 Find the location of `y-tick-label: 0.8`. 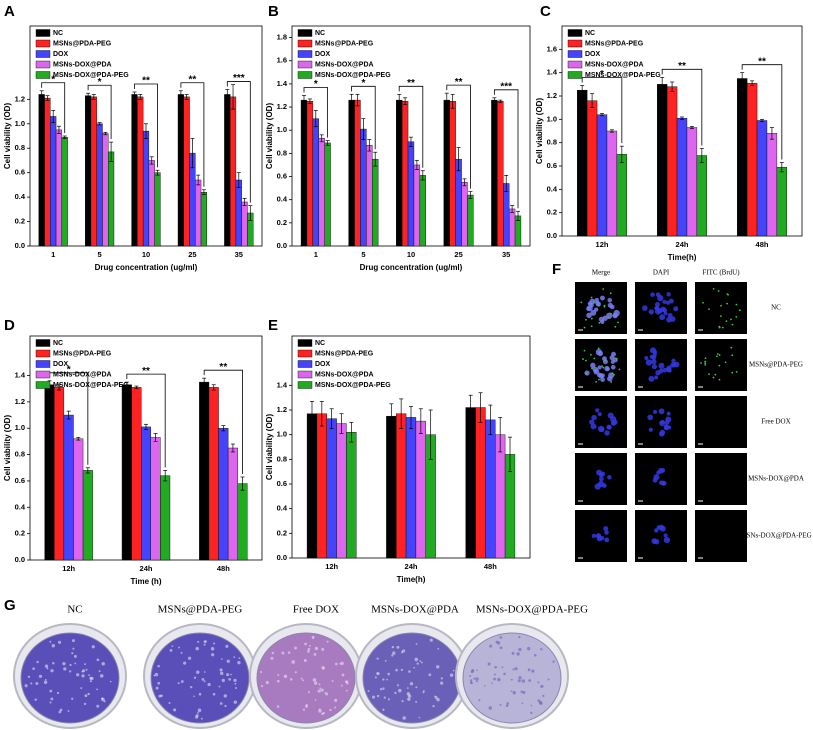

y-tick-label: 0.8 is located at coordinates (282, 458).